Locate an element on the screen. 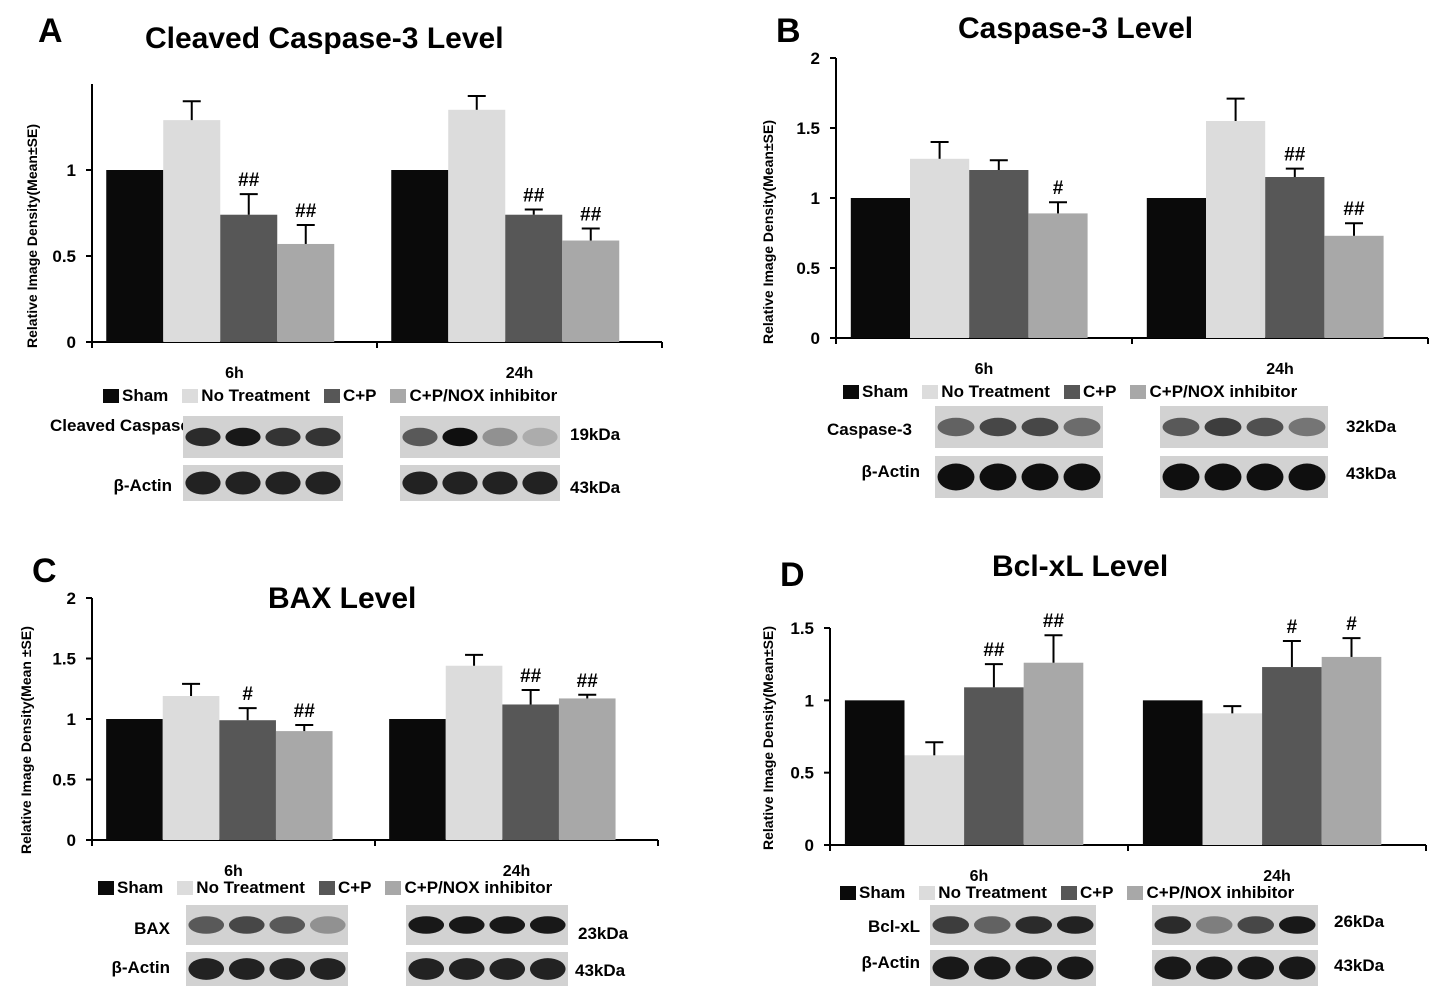 The height and width of the screenshot is (1005, 1444). bar-chart: 0 0.5 1 ## ## 6h ## ## 24h is located at coordinates (357, 233).